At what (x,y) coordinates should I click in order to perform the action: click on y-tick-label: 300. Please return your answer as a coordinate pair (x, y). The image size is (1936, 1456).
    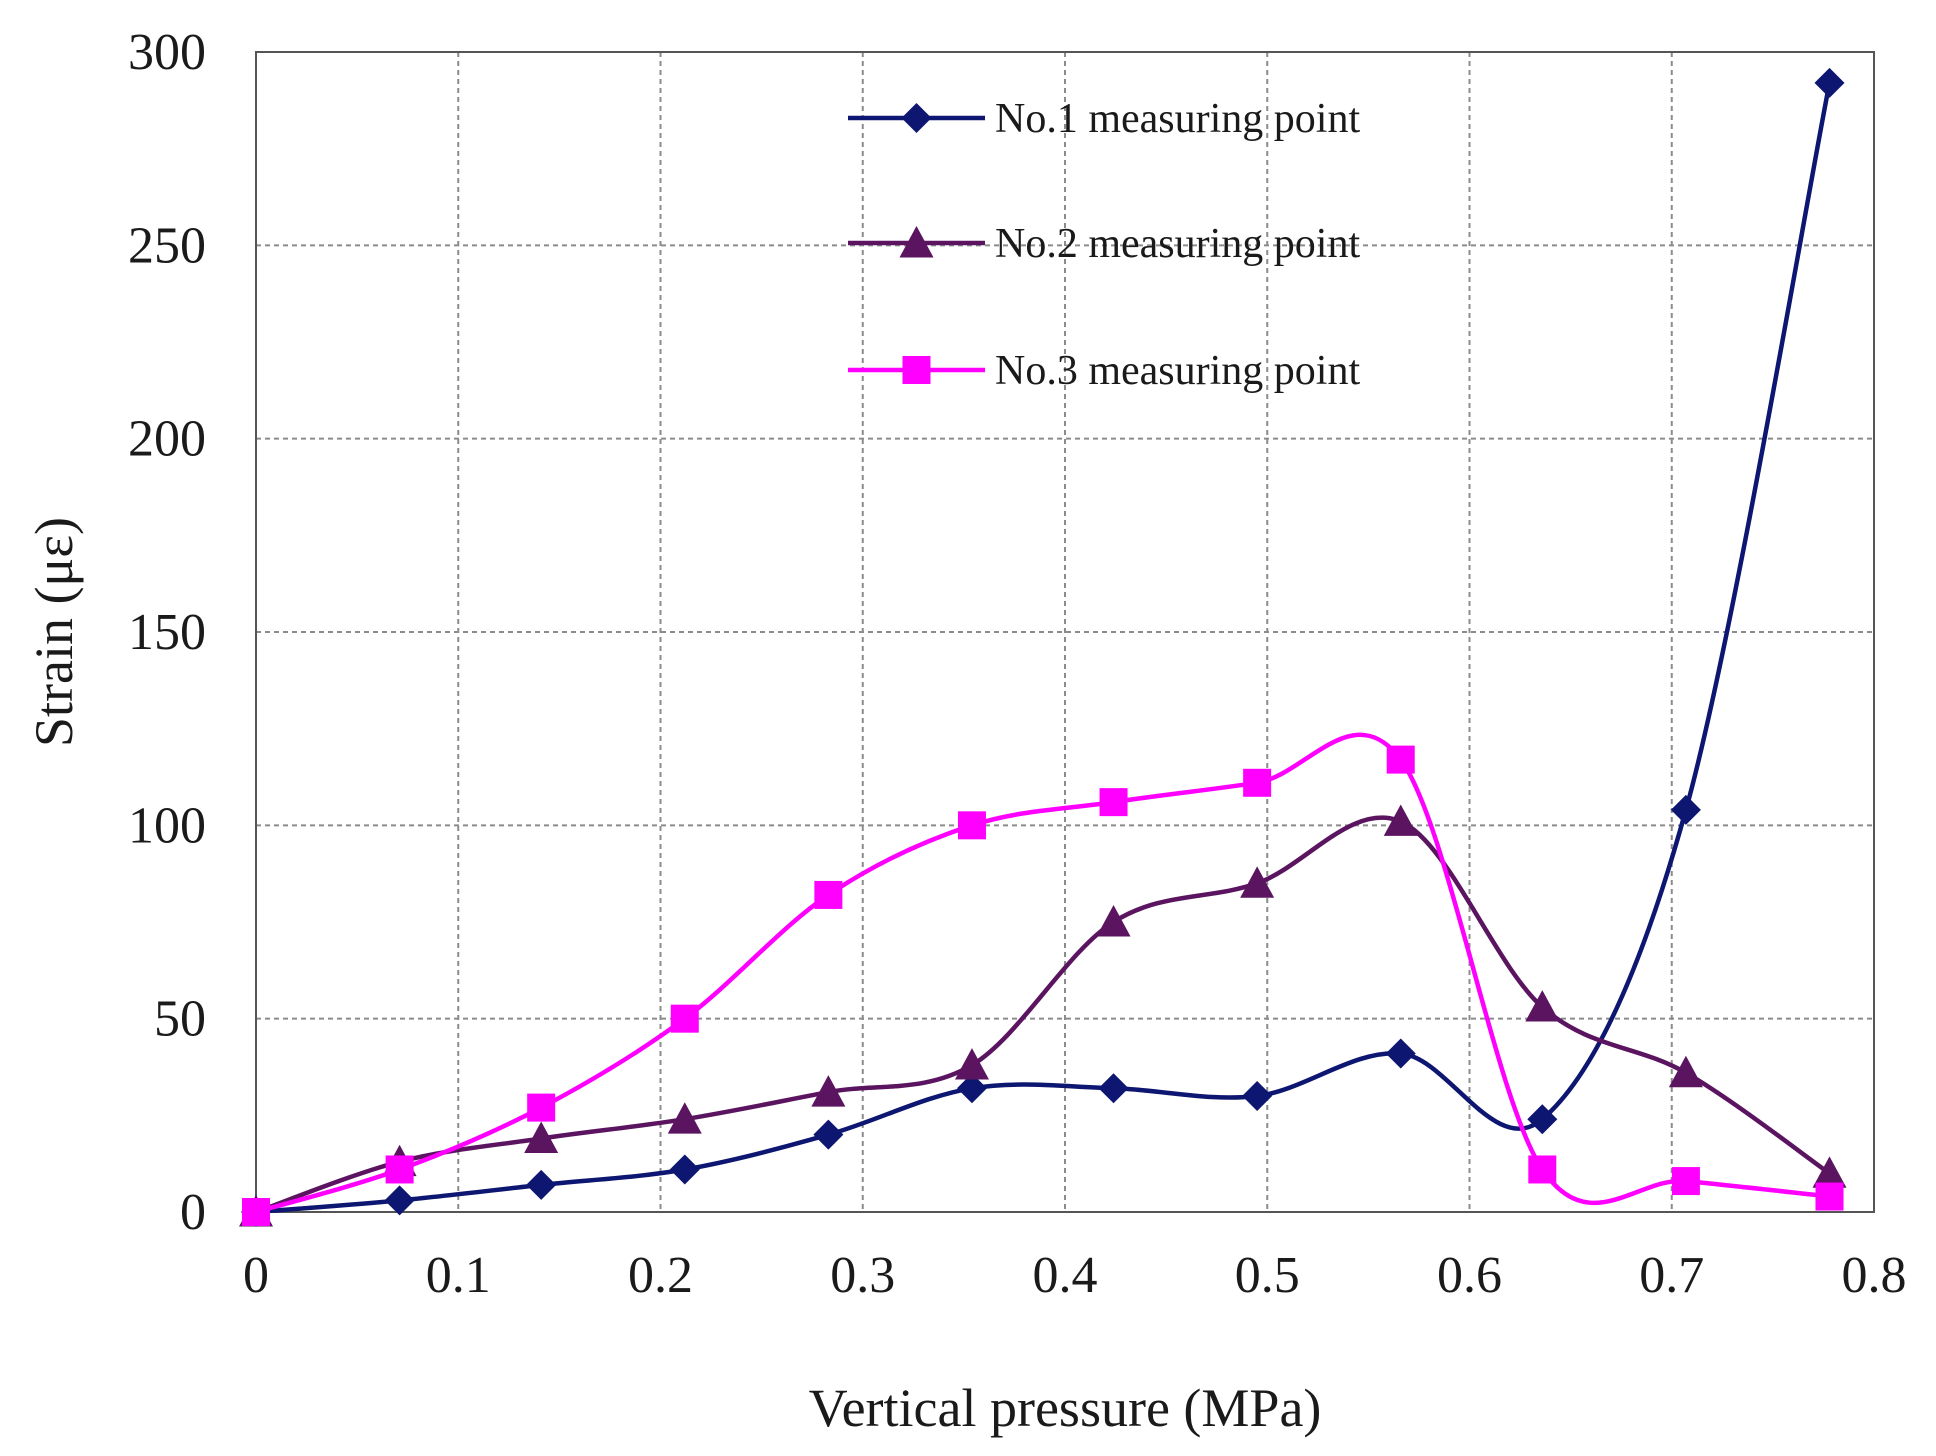
    Looking at the image, I should click on (167, 52).